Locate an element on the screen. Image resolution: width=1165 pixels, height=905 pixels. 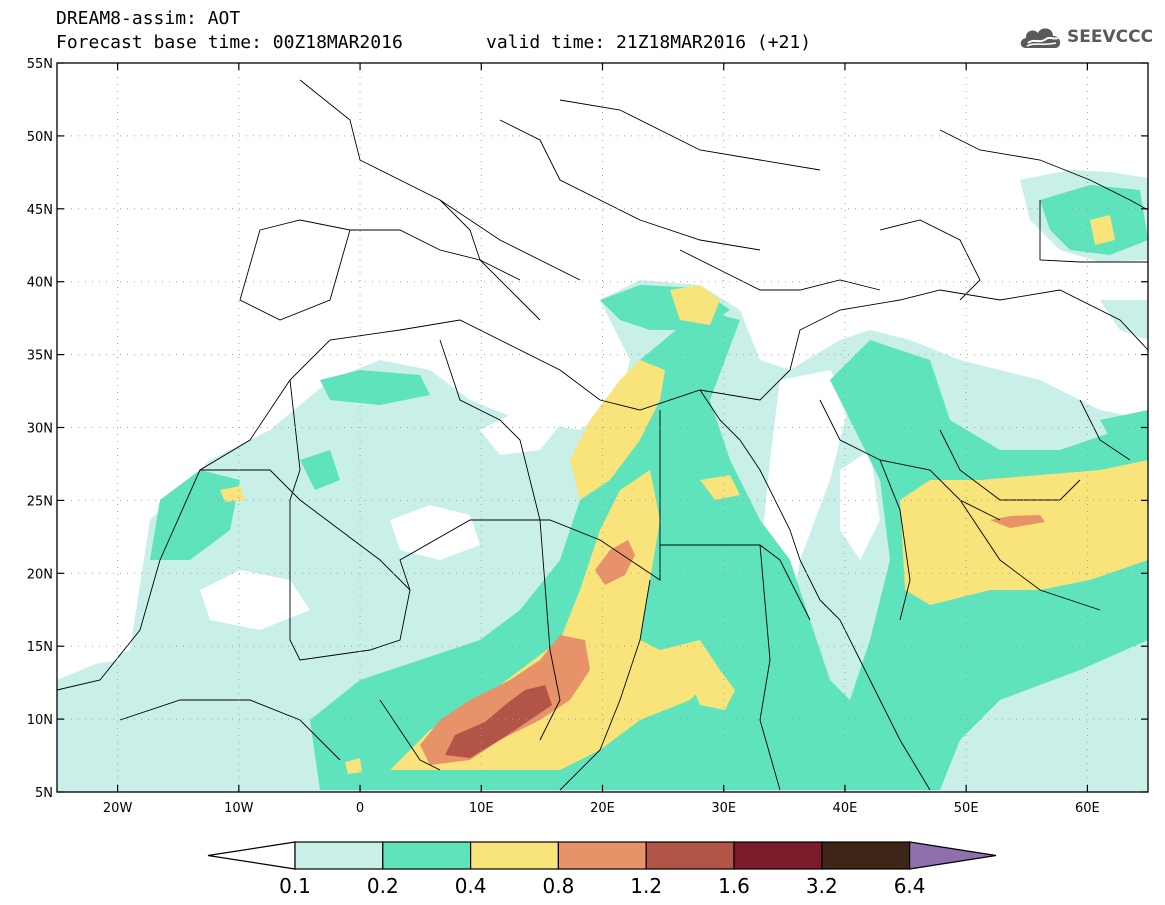
lat-label: 30N is located at coordinates (40, 429).